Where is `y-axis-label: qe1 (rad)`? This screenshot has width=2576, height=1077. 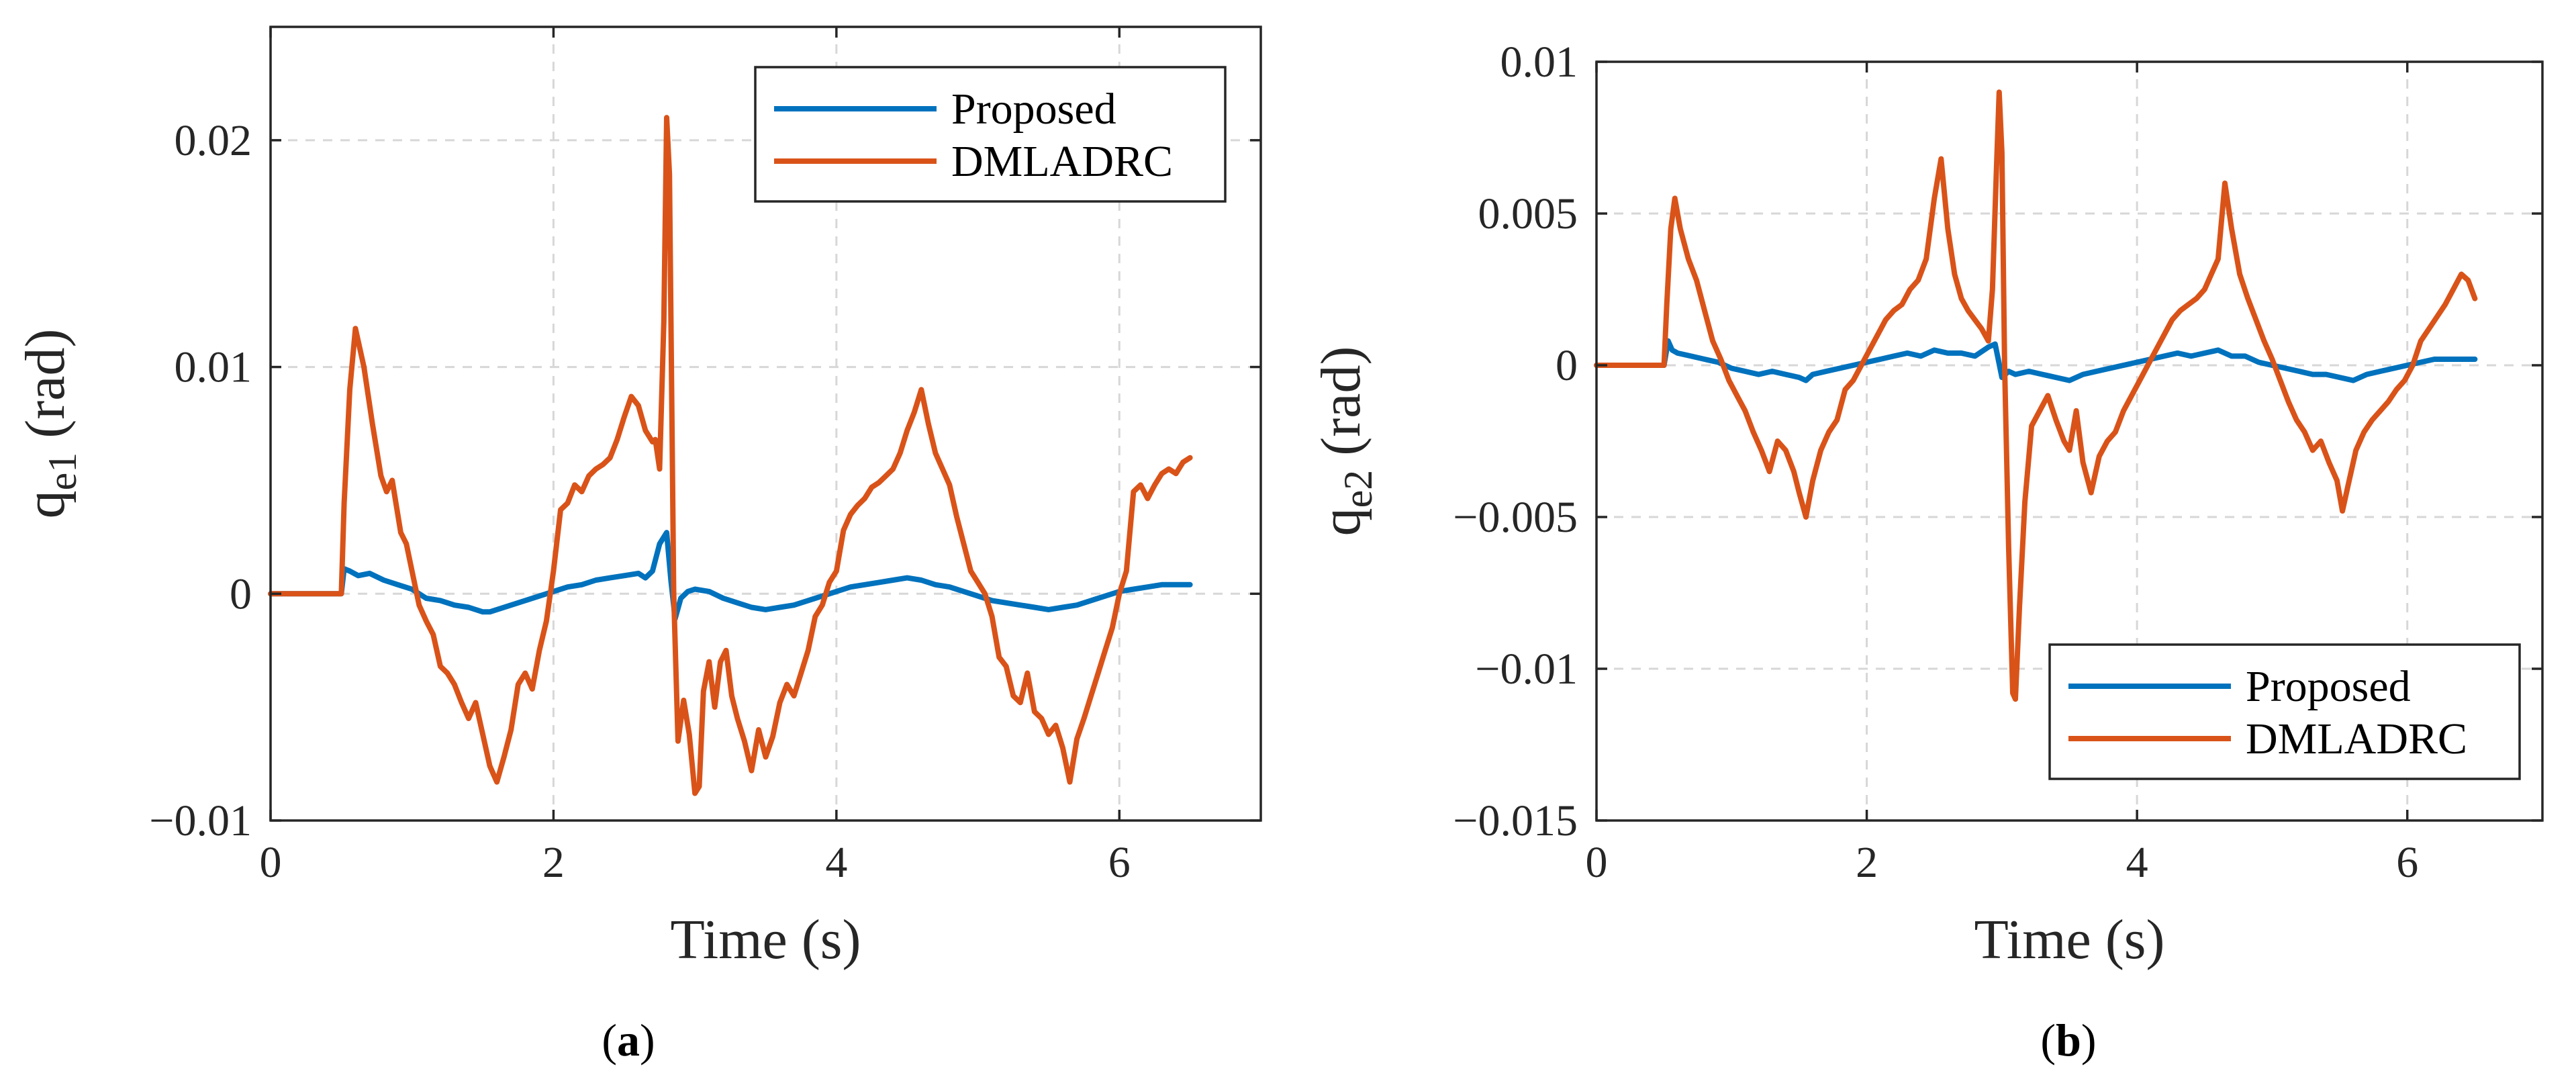
y-axis-label: qe1 (rad) is located at coordinates (49, 424).